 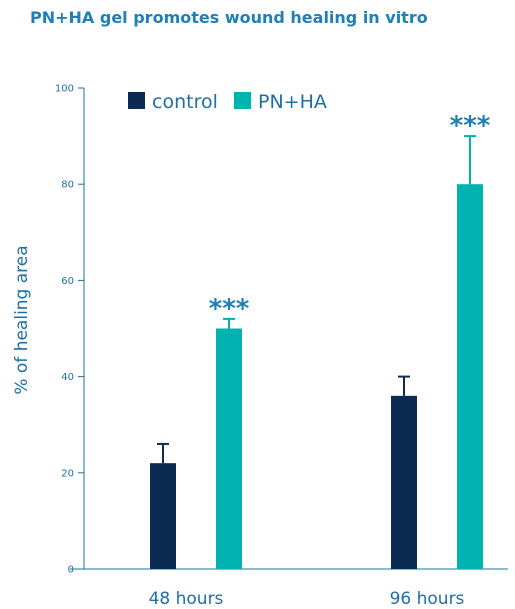 I want to click on x-tick-label: 96 hours, so click(x=427, y=599).